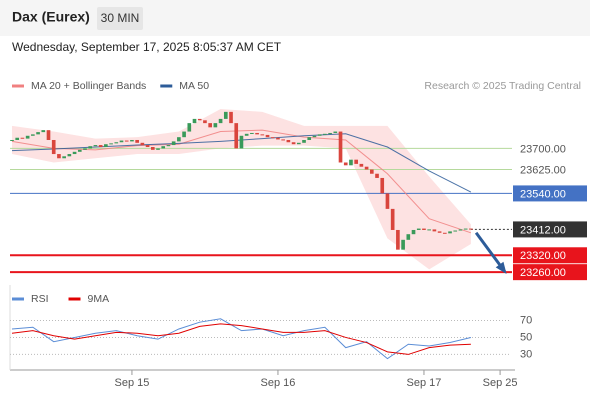  What do you see at coordinates (51, 17) in the screenshot?
I see `title: Dax (Eurex)` at bounding box center [51, 17].